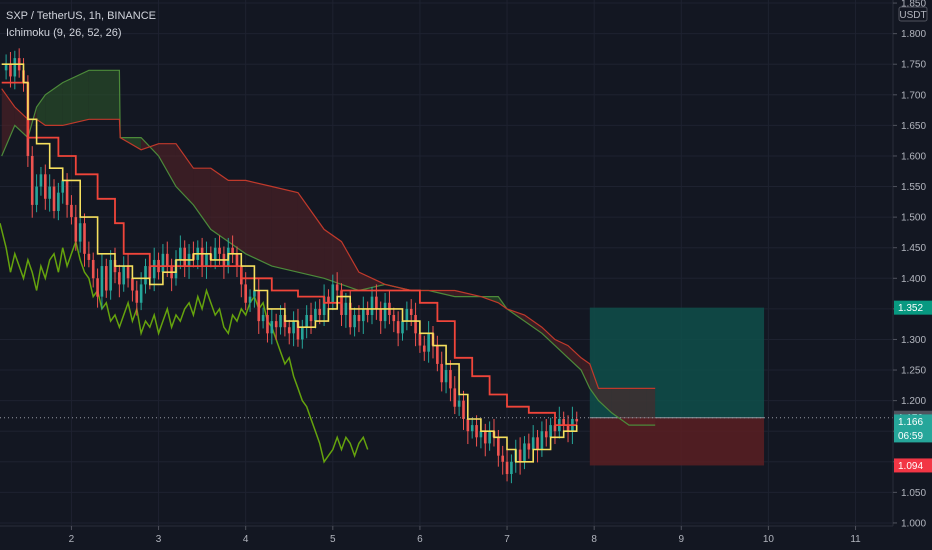 Image resolution: width=932 pixels, height=550 pixels. Describe the element at coordinates (912, 263) in the screenshot. I see `price-axis` at that location.